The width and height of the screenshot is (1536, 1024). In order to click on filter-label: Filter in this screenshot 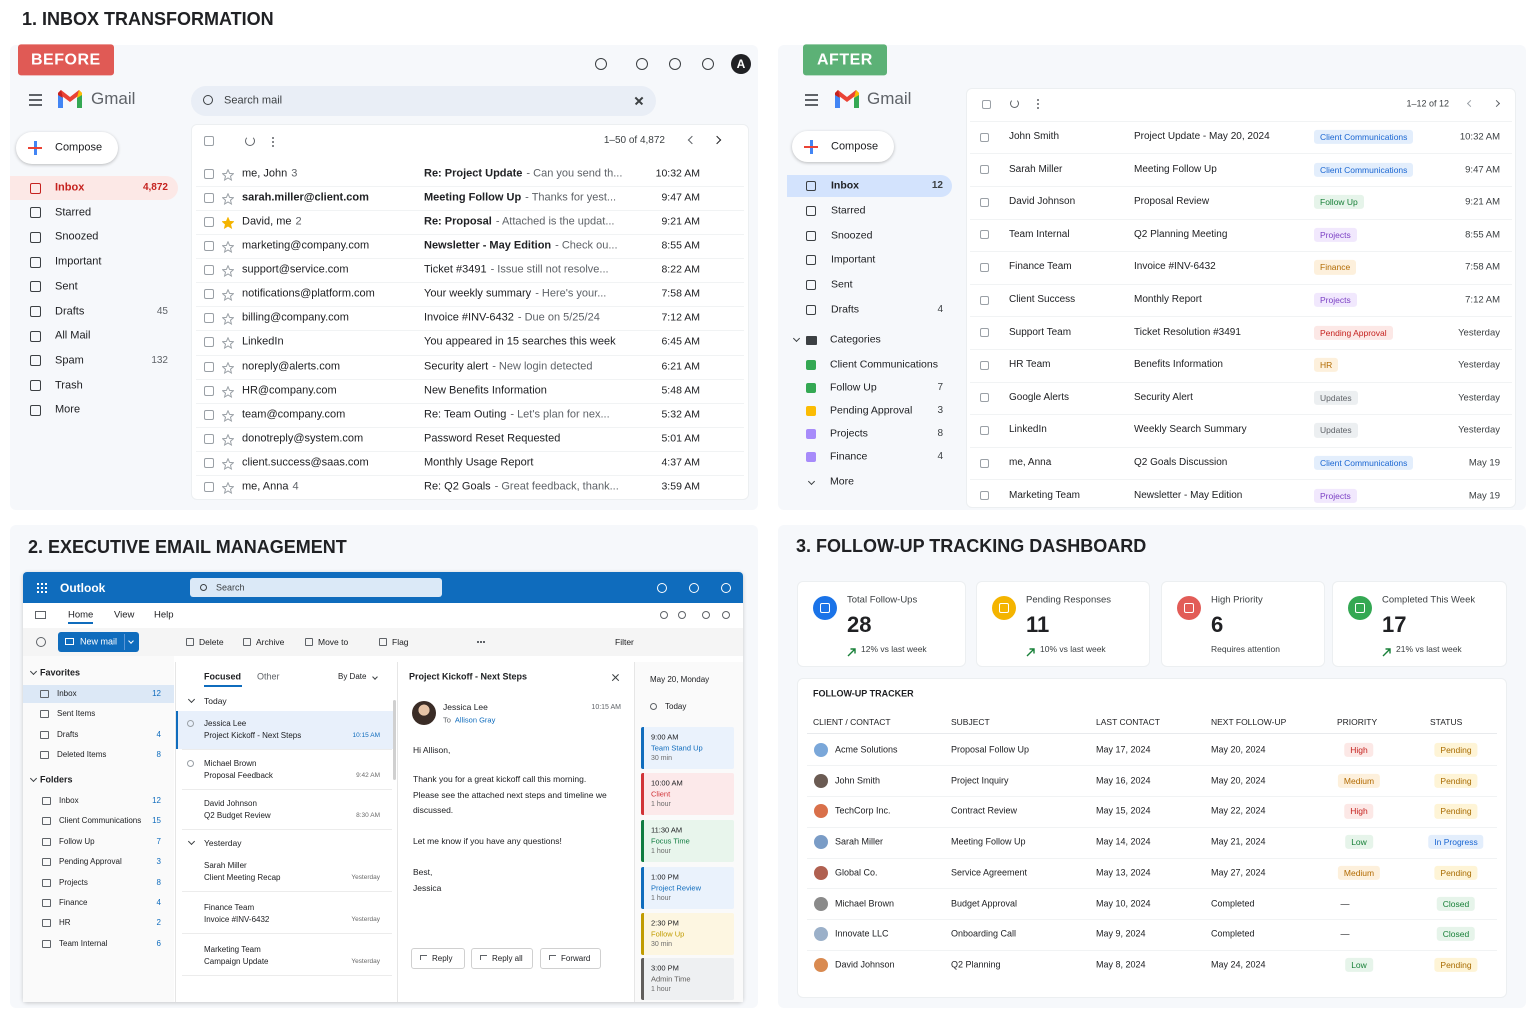, I will do `click(624, 641)`.